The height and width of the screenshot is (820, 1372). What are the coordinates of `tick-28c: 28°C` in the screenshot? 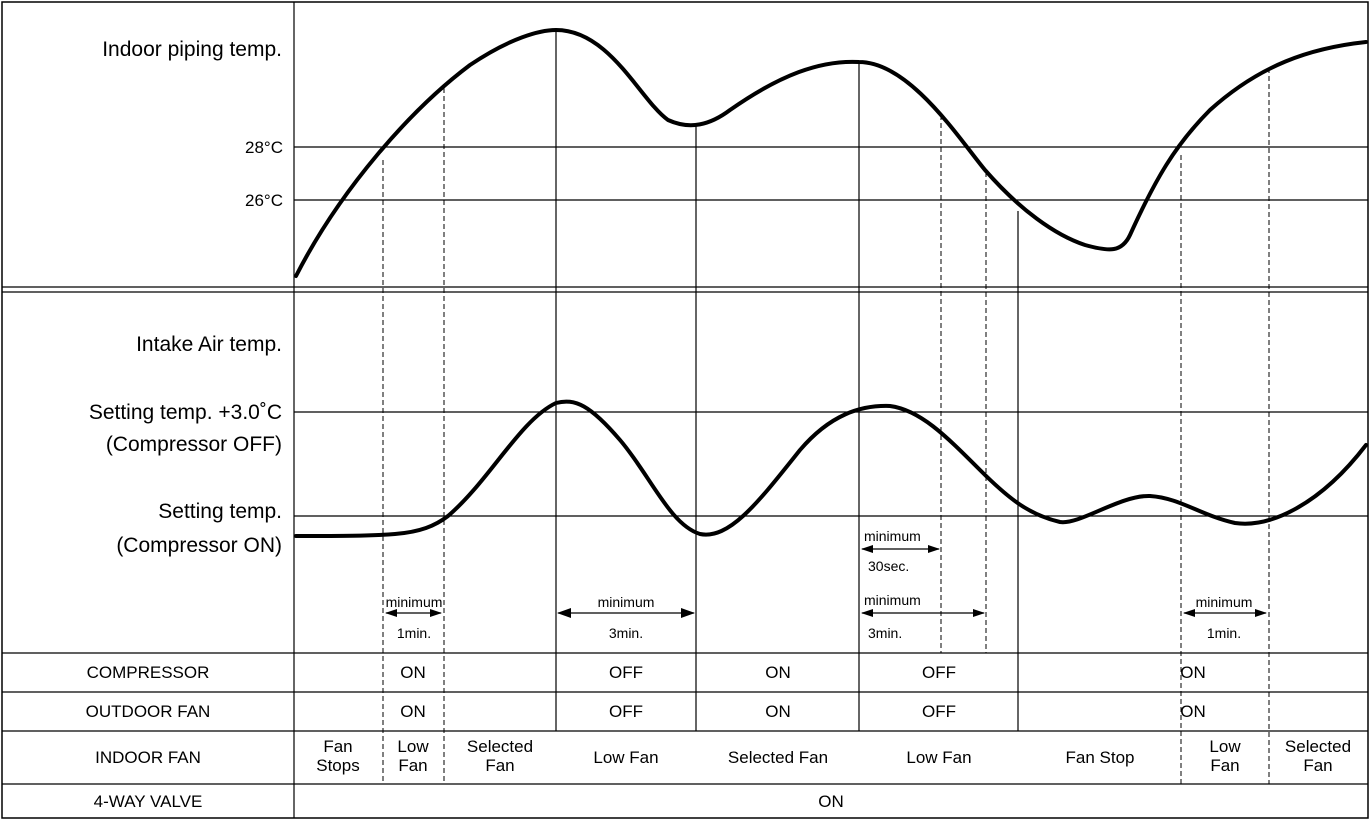 It's located at (264, 147).